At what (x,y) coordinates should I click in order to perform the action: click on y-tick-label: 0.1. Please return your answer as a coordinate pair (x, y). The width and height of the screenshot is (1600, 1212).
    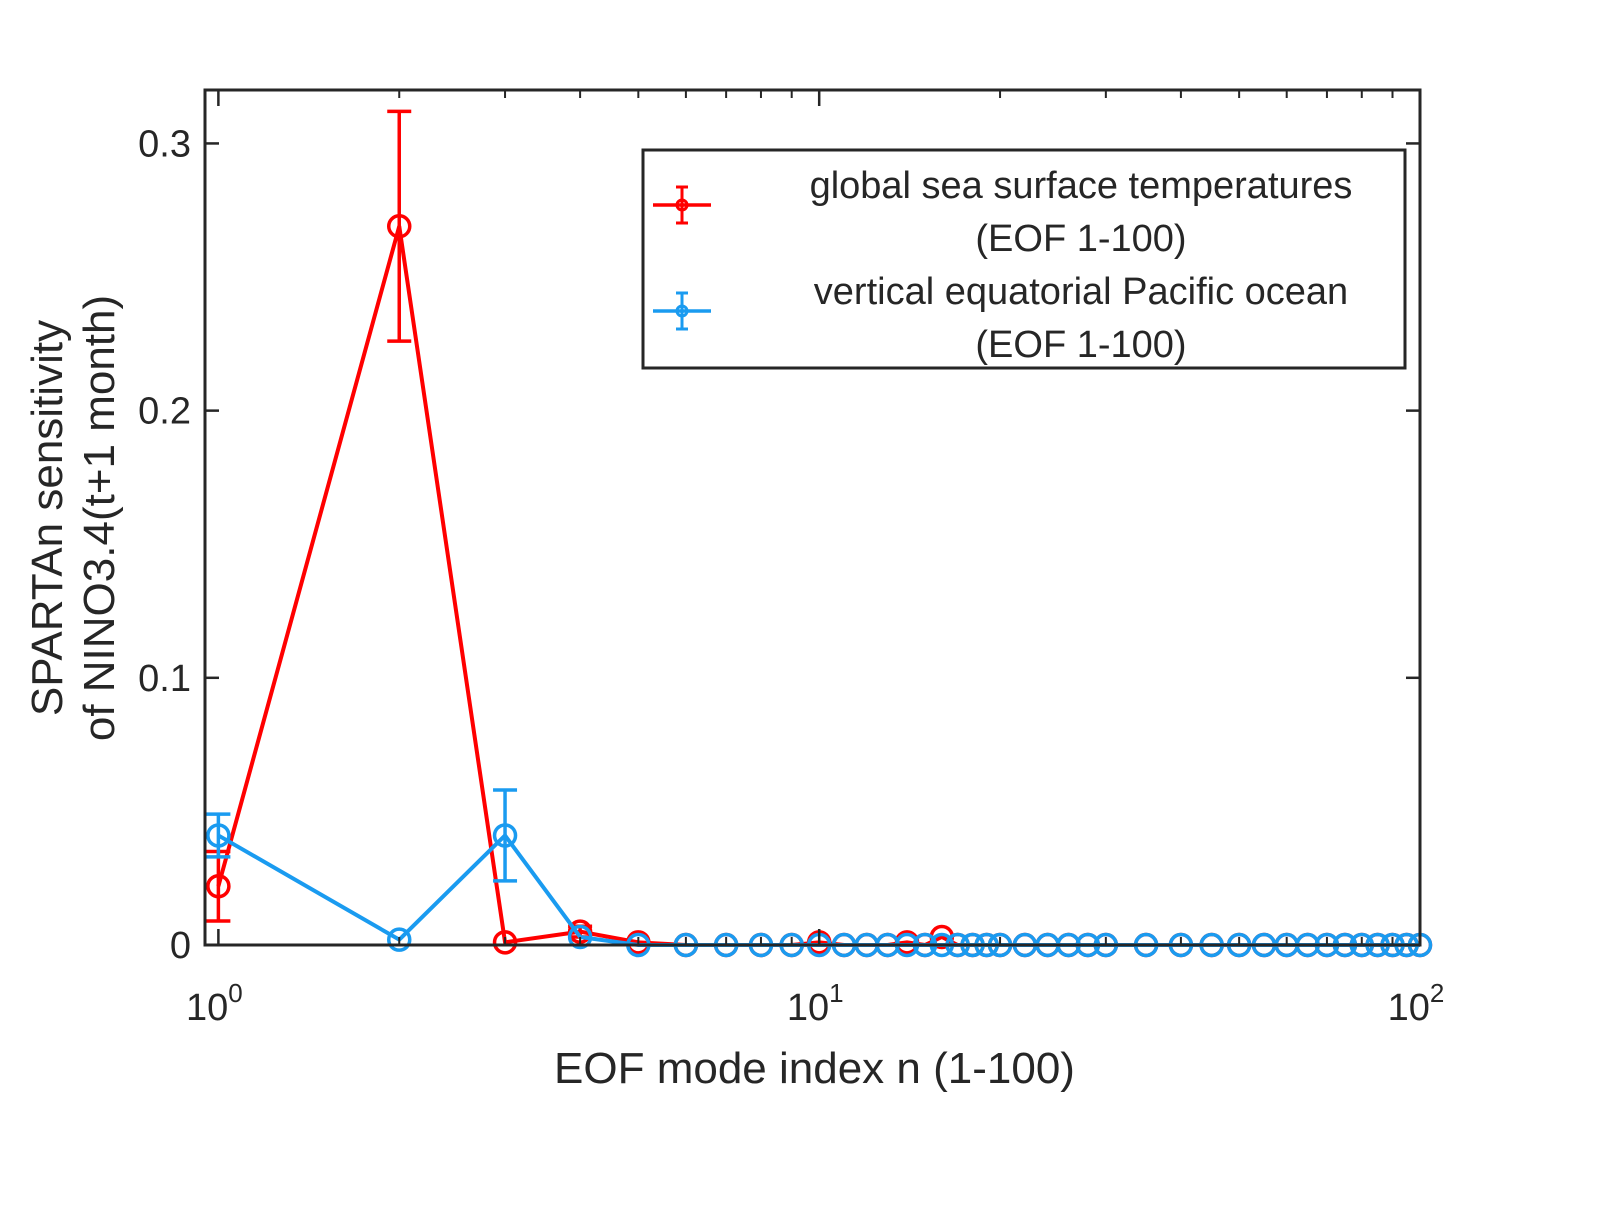
    Looking at the image, I should click on (164, 679).